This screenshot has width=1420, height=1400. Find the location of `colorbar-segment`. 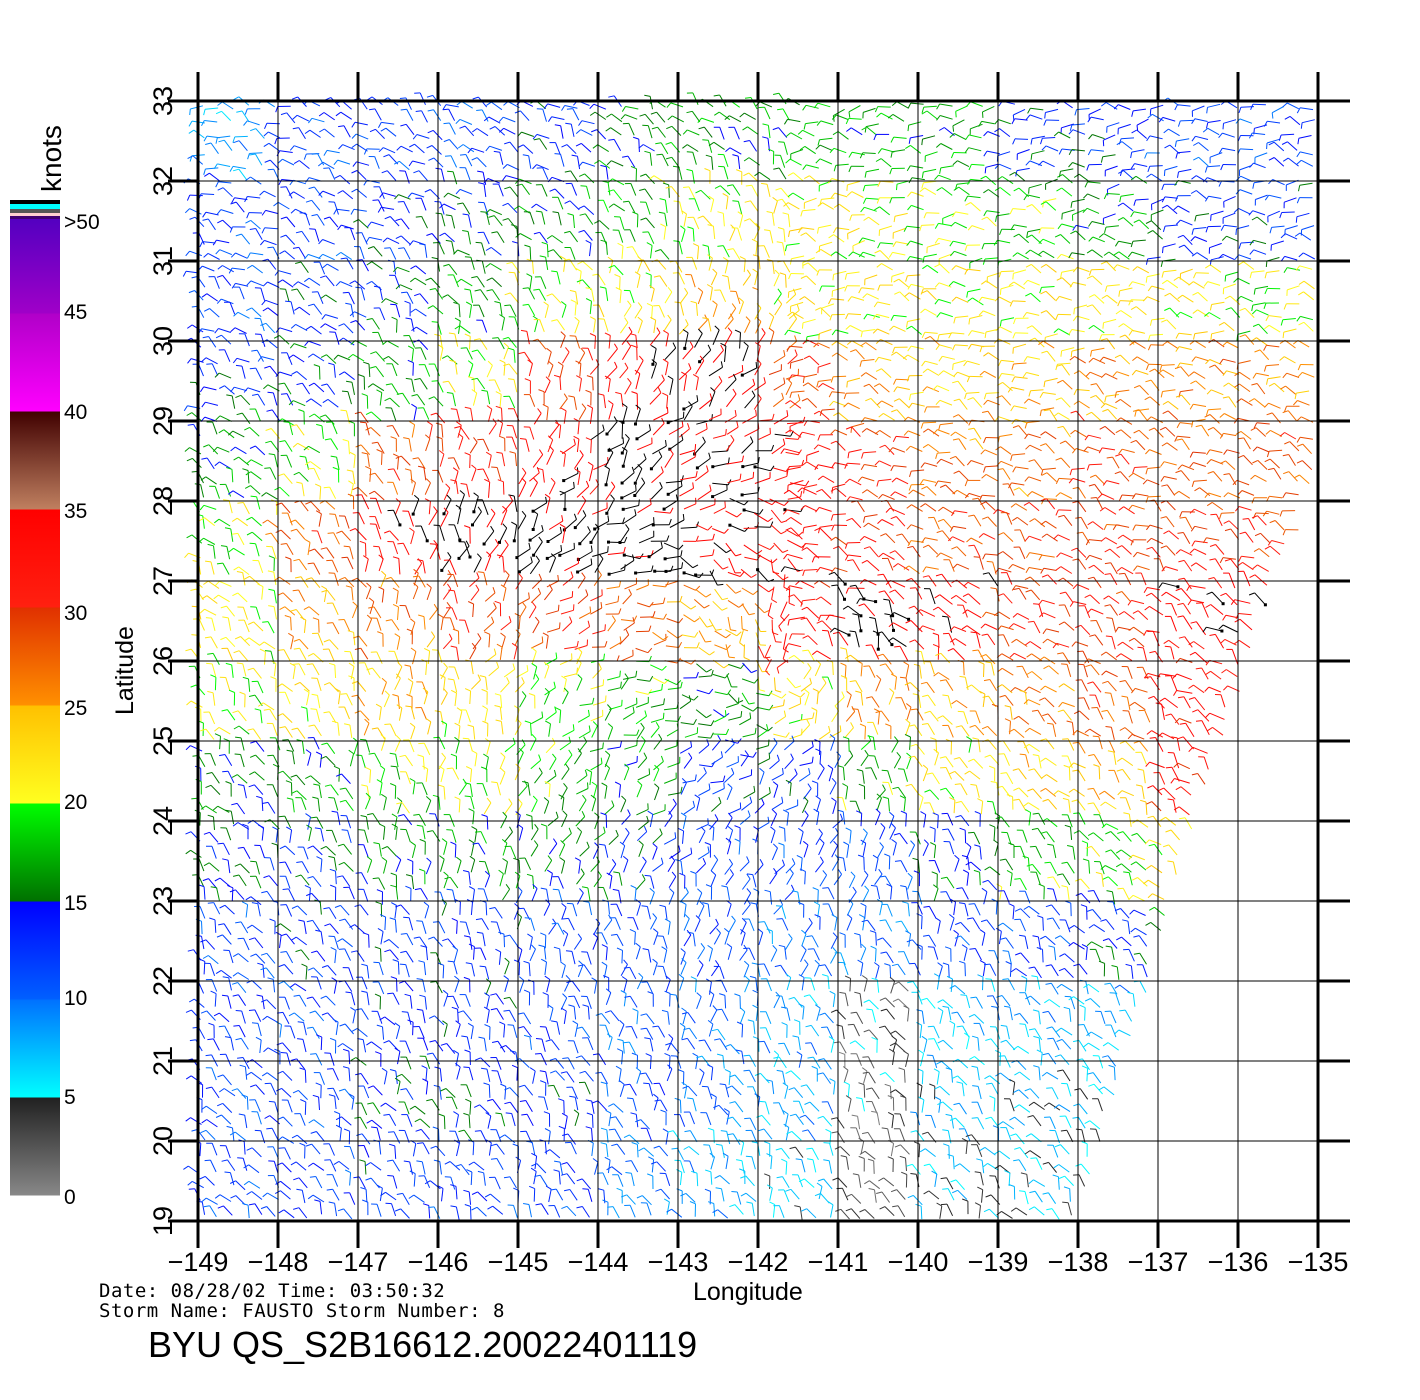

colorbar-segment is located at coordinates (35, 362).